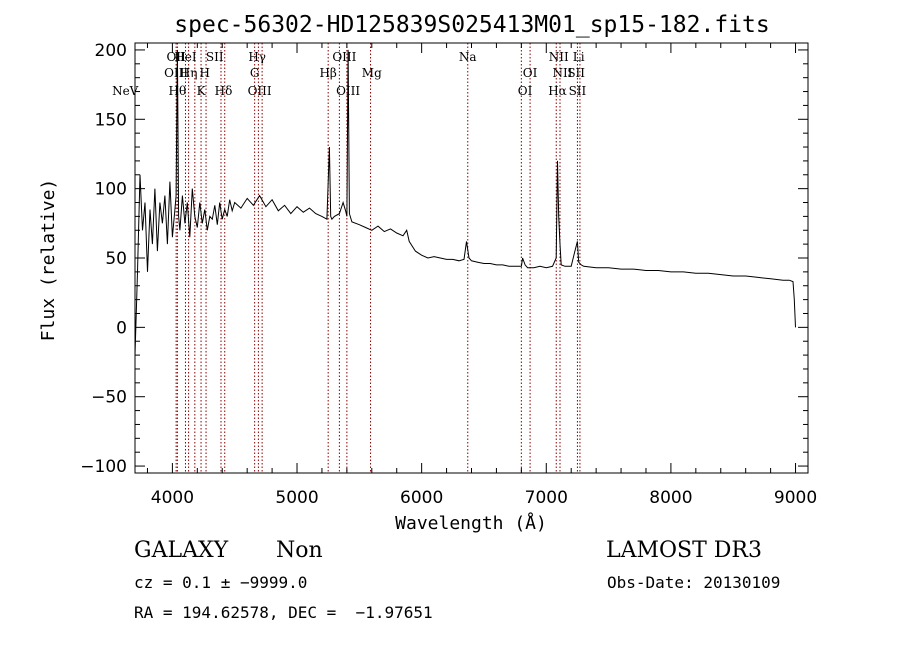 Image resolution: width=900 pixels, height=649 pixels. What do you see at coordinates (111, 190) in the screenshot?
I see `y-tick-label: 100` at bounding box center [111, 190].